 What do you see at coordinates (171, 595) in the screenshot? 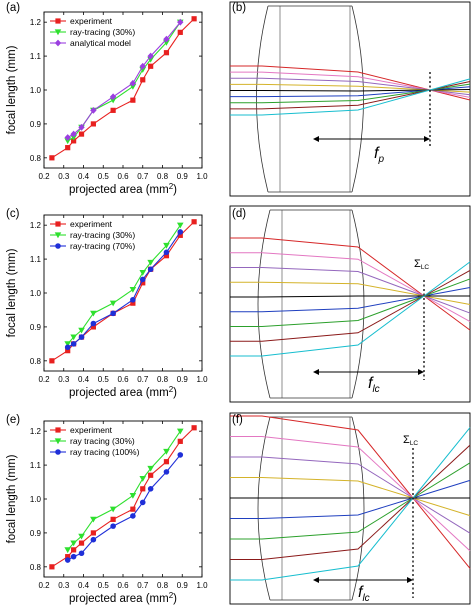
I see `x-axis-label-sup: 2` at bounding box center [171, 595].